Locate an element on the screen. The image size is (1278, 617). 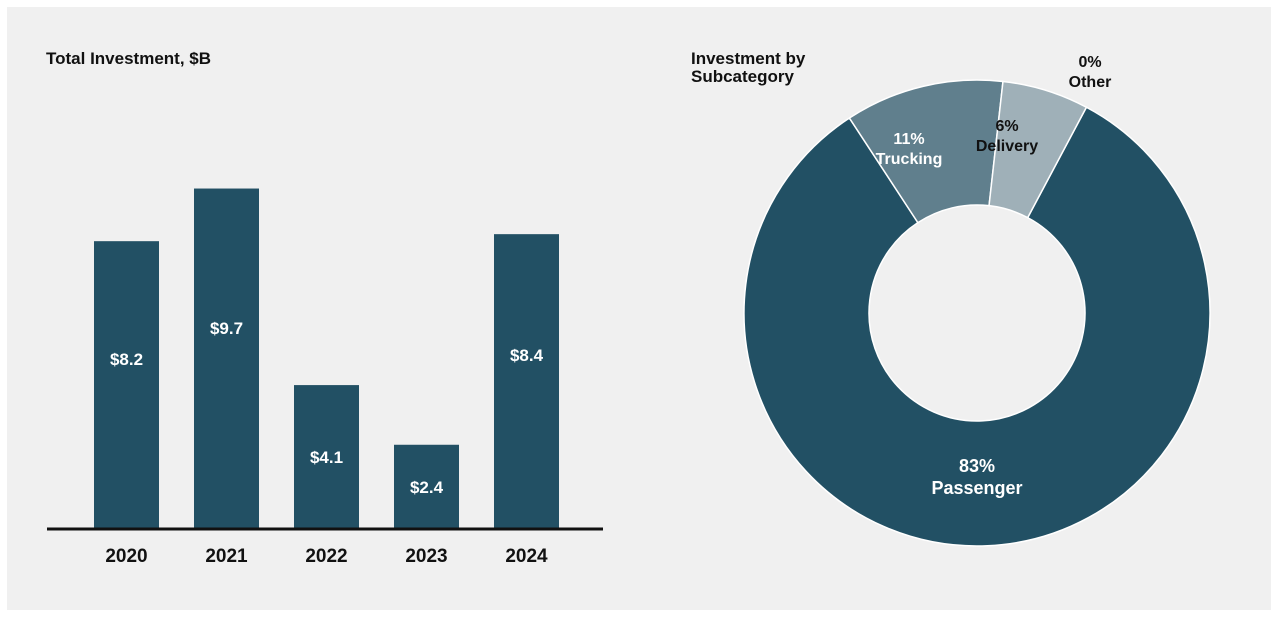
bar-2022 is located at coordinates (326, 457).